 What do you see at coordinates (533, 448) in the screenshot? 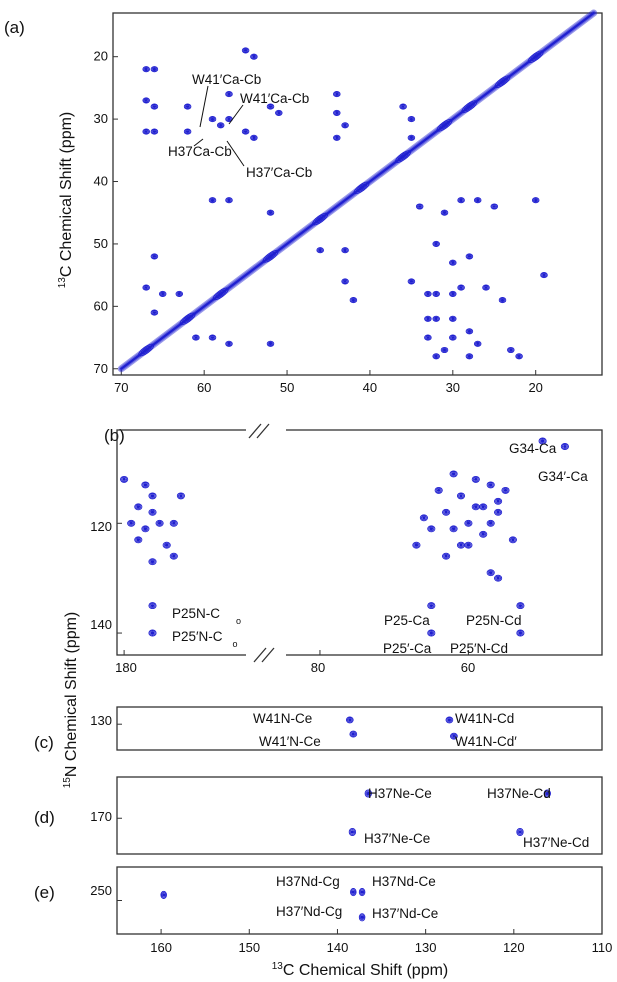
I see `annotation-g34-ca: G34-Ca` at bounding box center [533, 448].